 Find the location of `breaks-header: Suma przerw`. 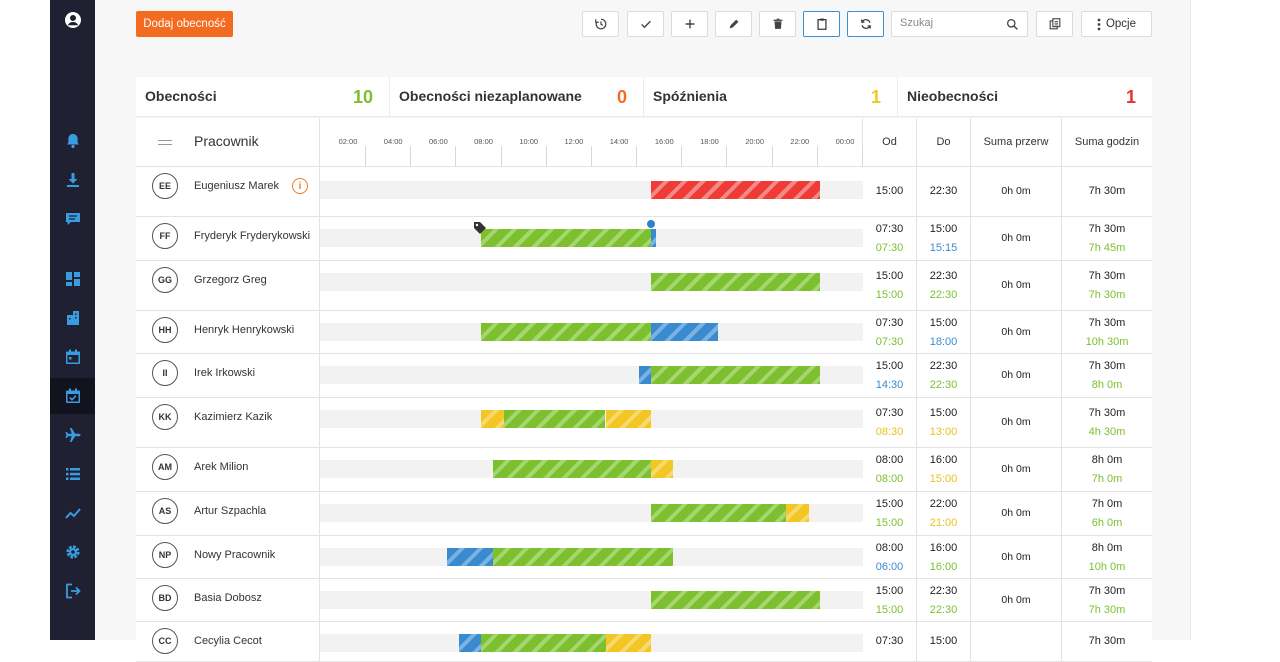

breaks-header: Suma przerw is located at coordinates (1016, 142).